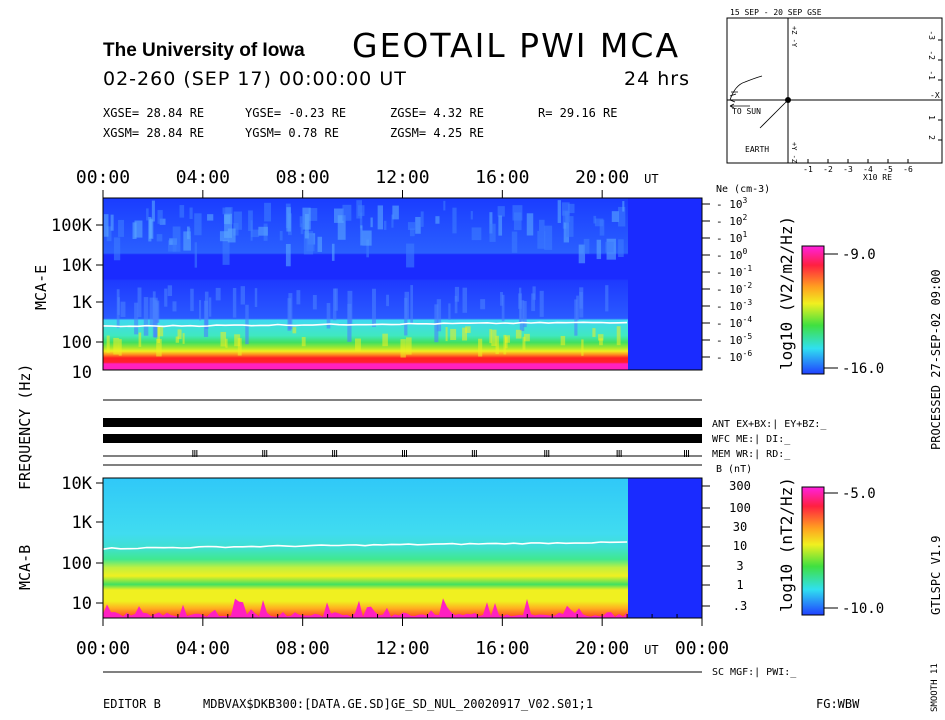 This screenshot has height=720, width=945. I want to click on top-x-tick-label: 12:00, so click(402, 177).